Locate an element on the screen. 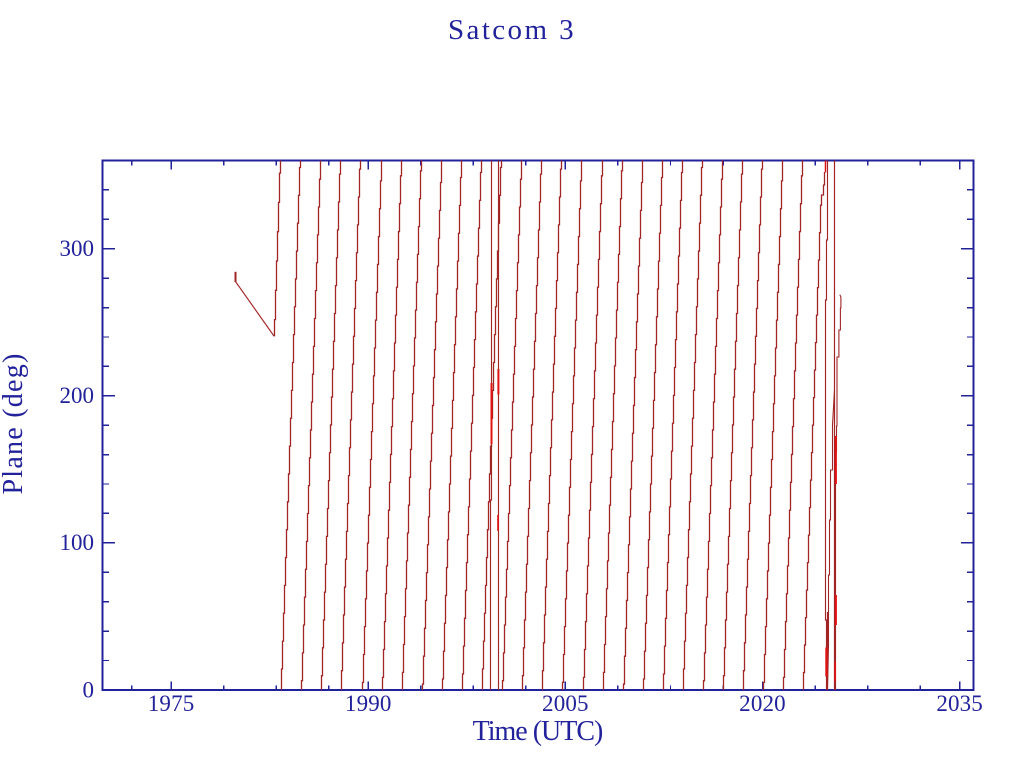 The width and height of the screenshot is (1024, 768). svg-text: Time (UTC) is located at coordinates (538, 731).